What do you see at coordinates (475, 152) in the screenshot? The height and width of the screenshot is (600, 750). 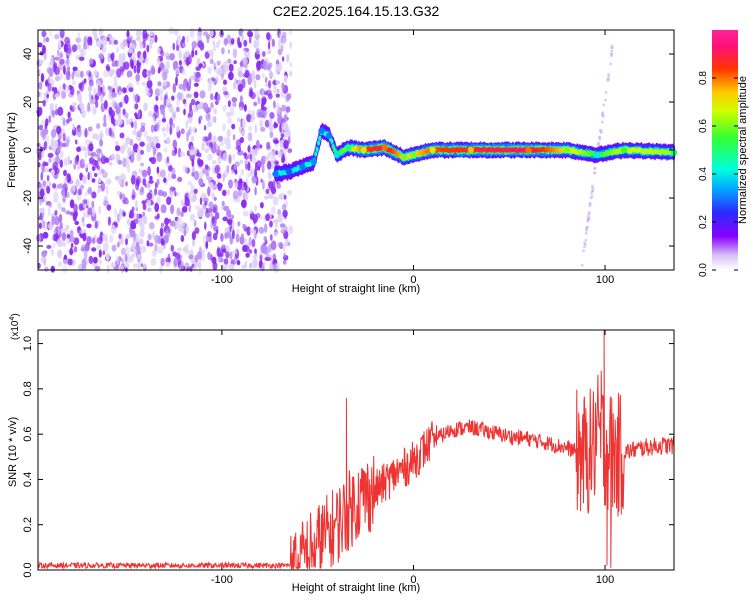 I see `spectrogram-track` at bounding box center [475, 152].